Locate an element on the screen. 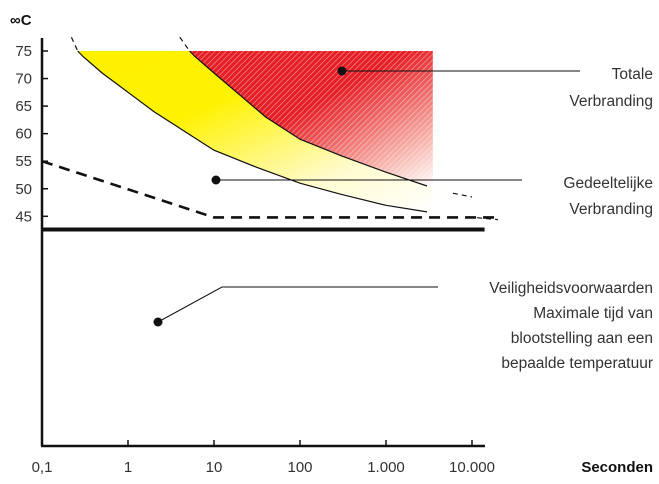 The image size is (659, 484). annotation-total-line-2: Verbranding is located at coordinates (611, 101).